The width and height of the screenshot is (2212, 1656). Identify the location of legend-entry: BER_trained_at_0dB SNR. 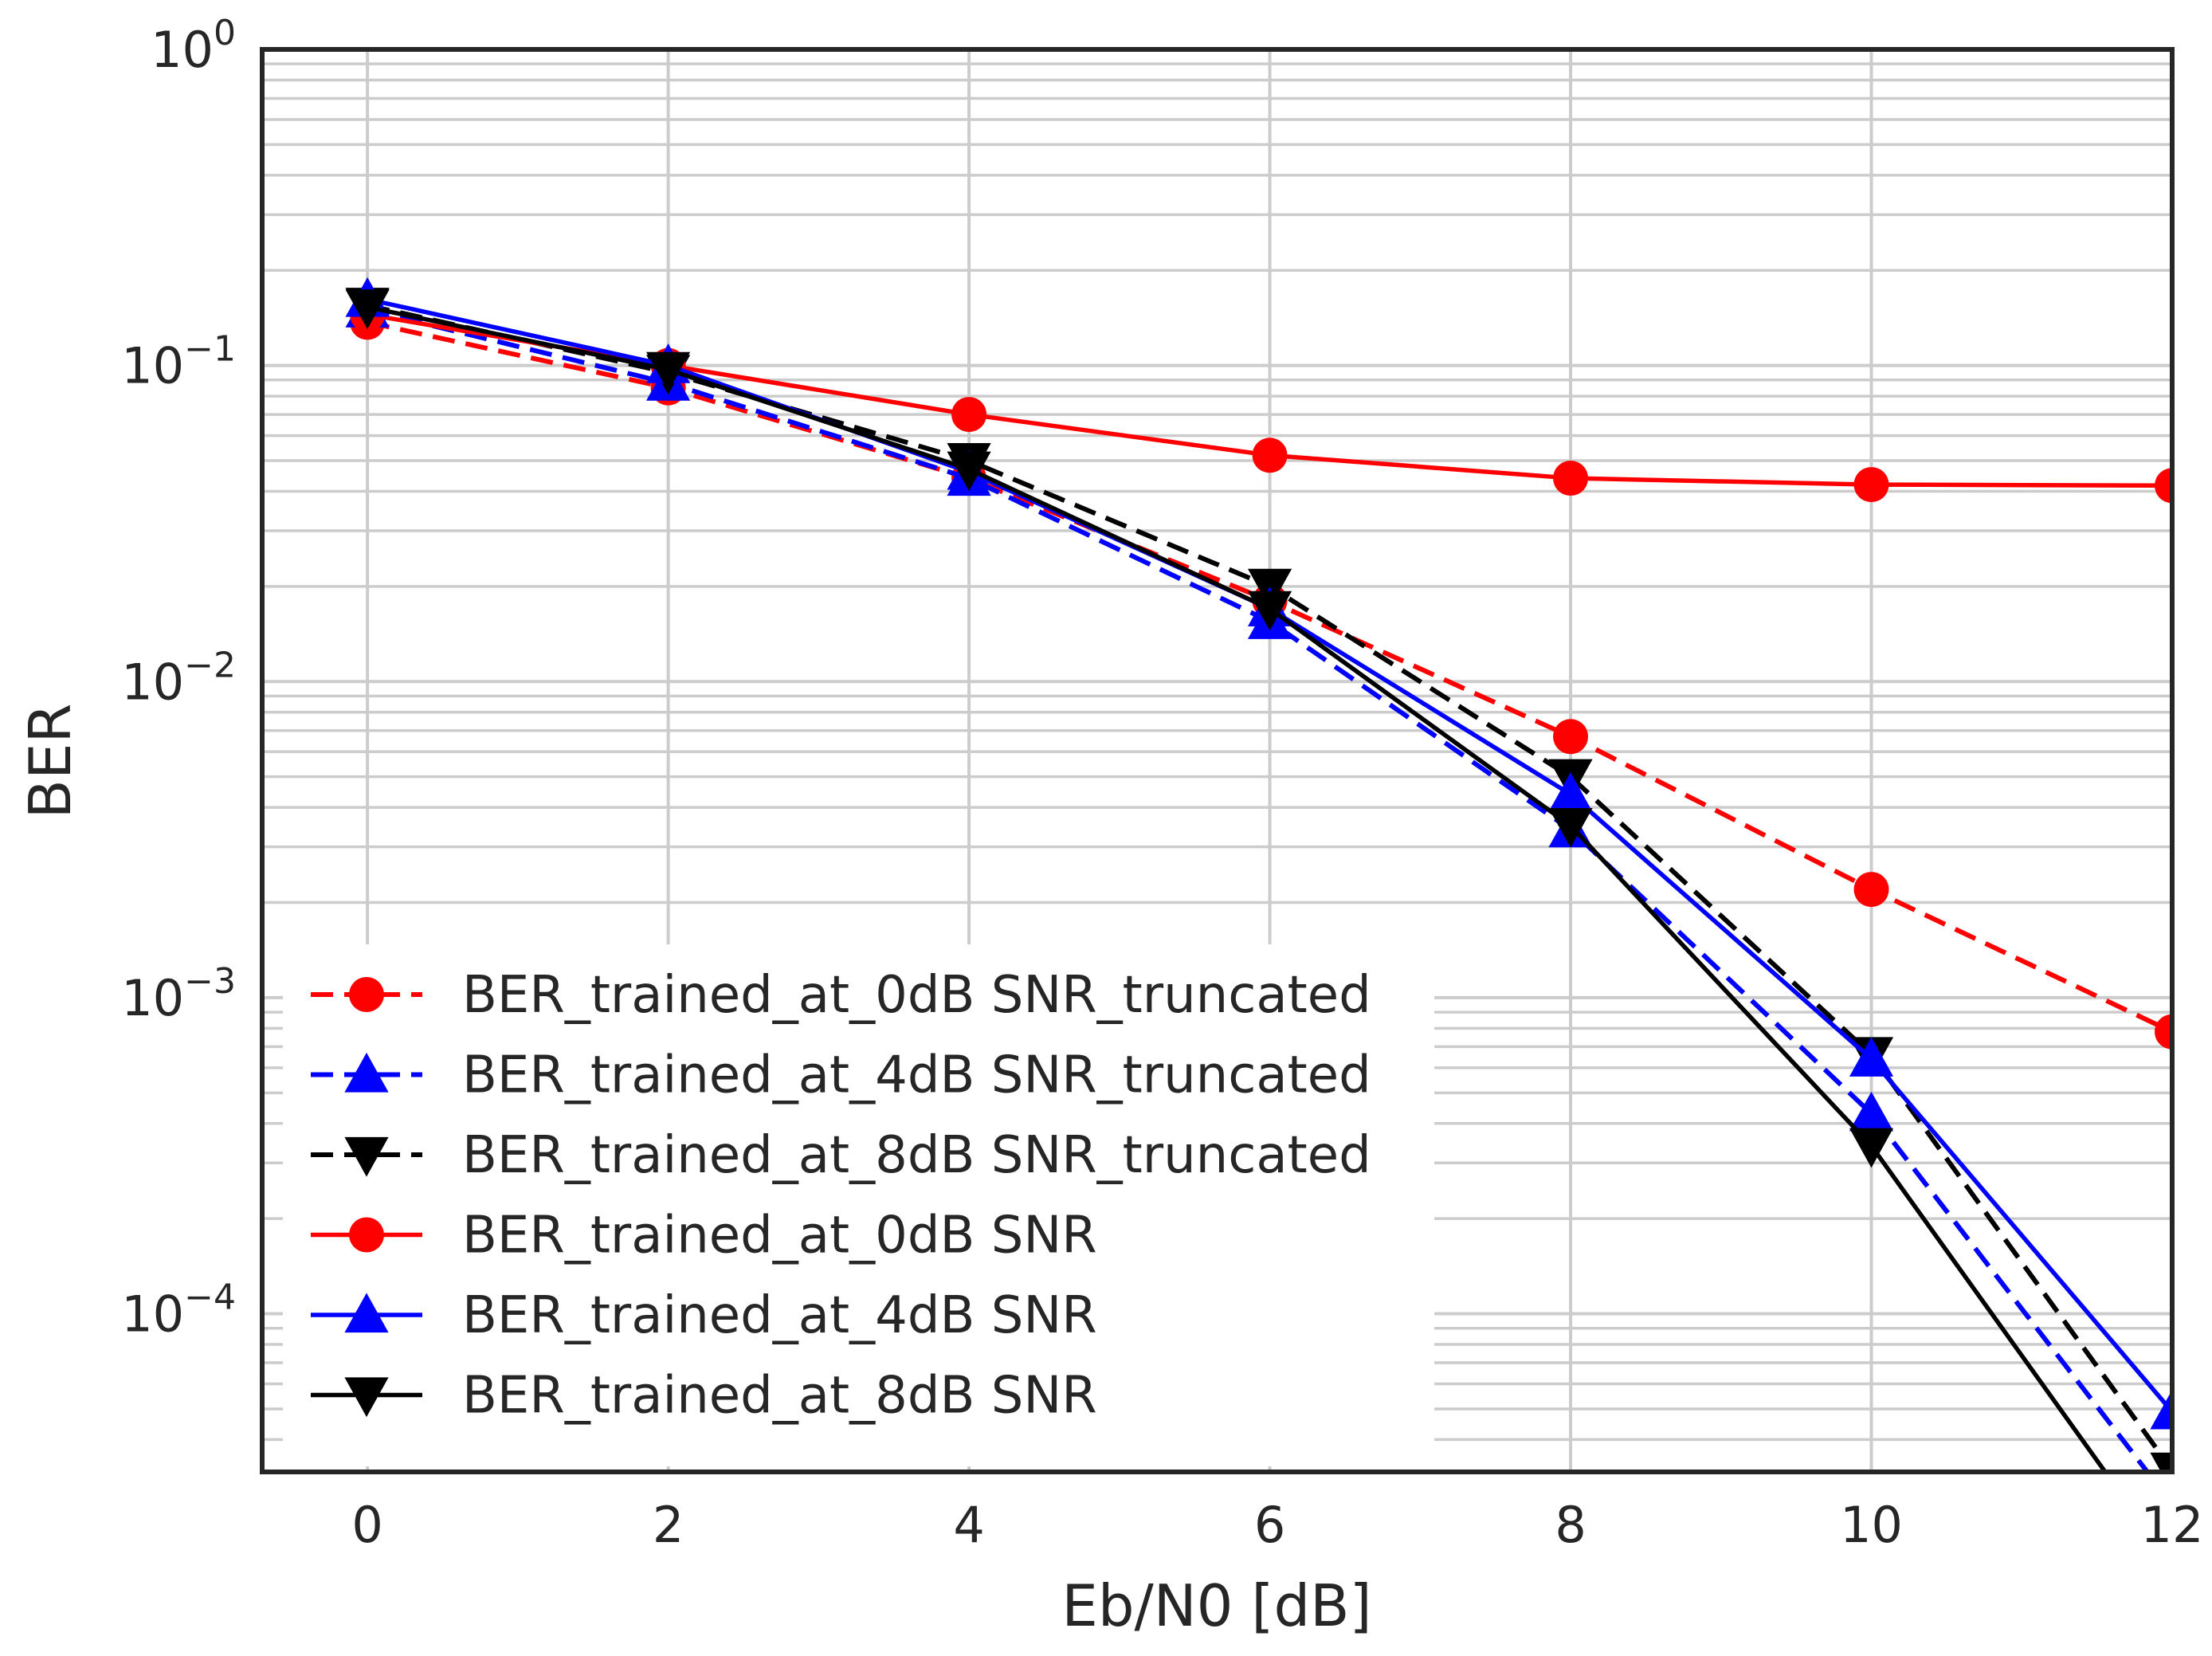
(704, 1236).